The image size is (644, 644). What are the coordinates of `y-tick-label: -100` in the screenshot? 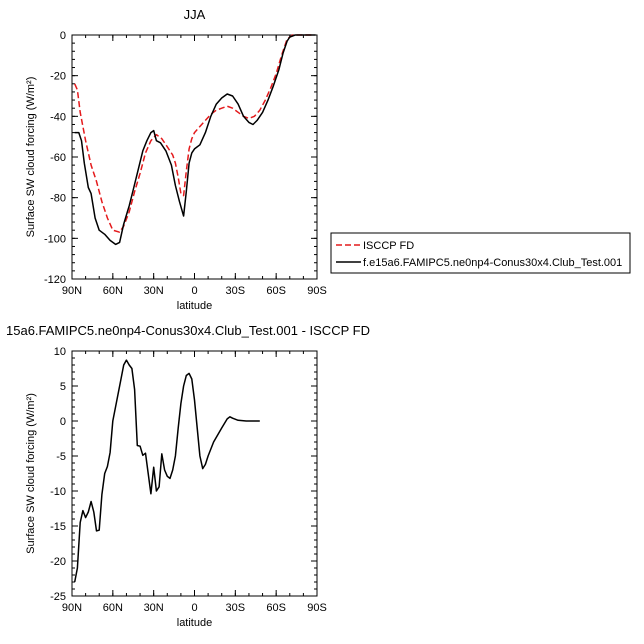 It's located at (55, 239).